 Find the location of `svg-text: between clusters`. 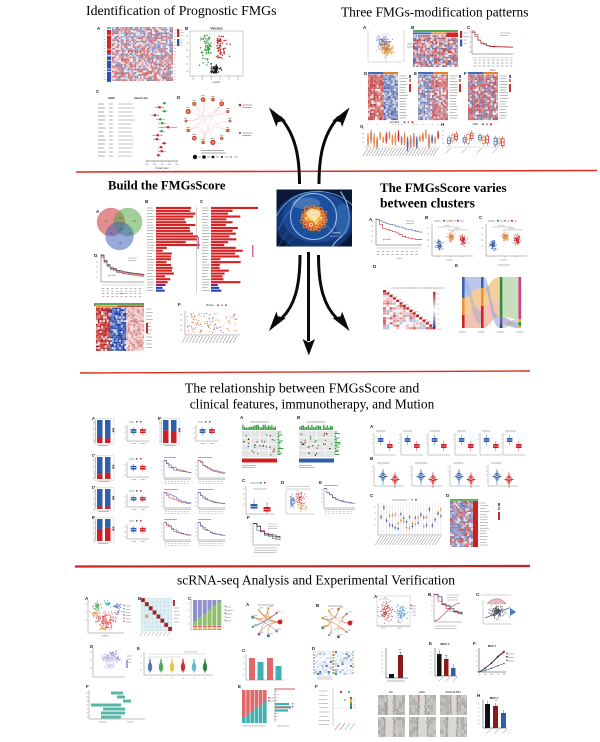

svg-text: between clusters is located at coordinates (427, 203).